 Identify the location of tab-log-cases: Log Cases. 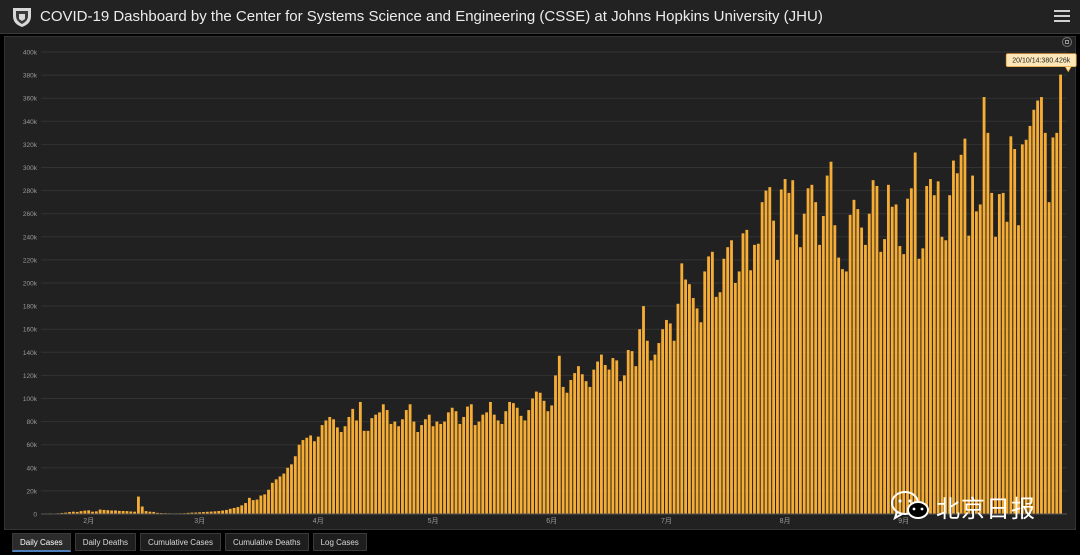
(339, 542).